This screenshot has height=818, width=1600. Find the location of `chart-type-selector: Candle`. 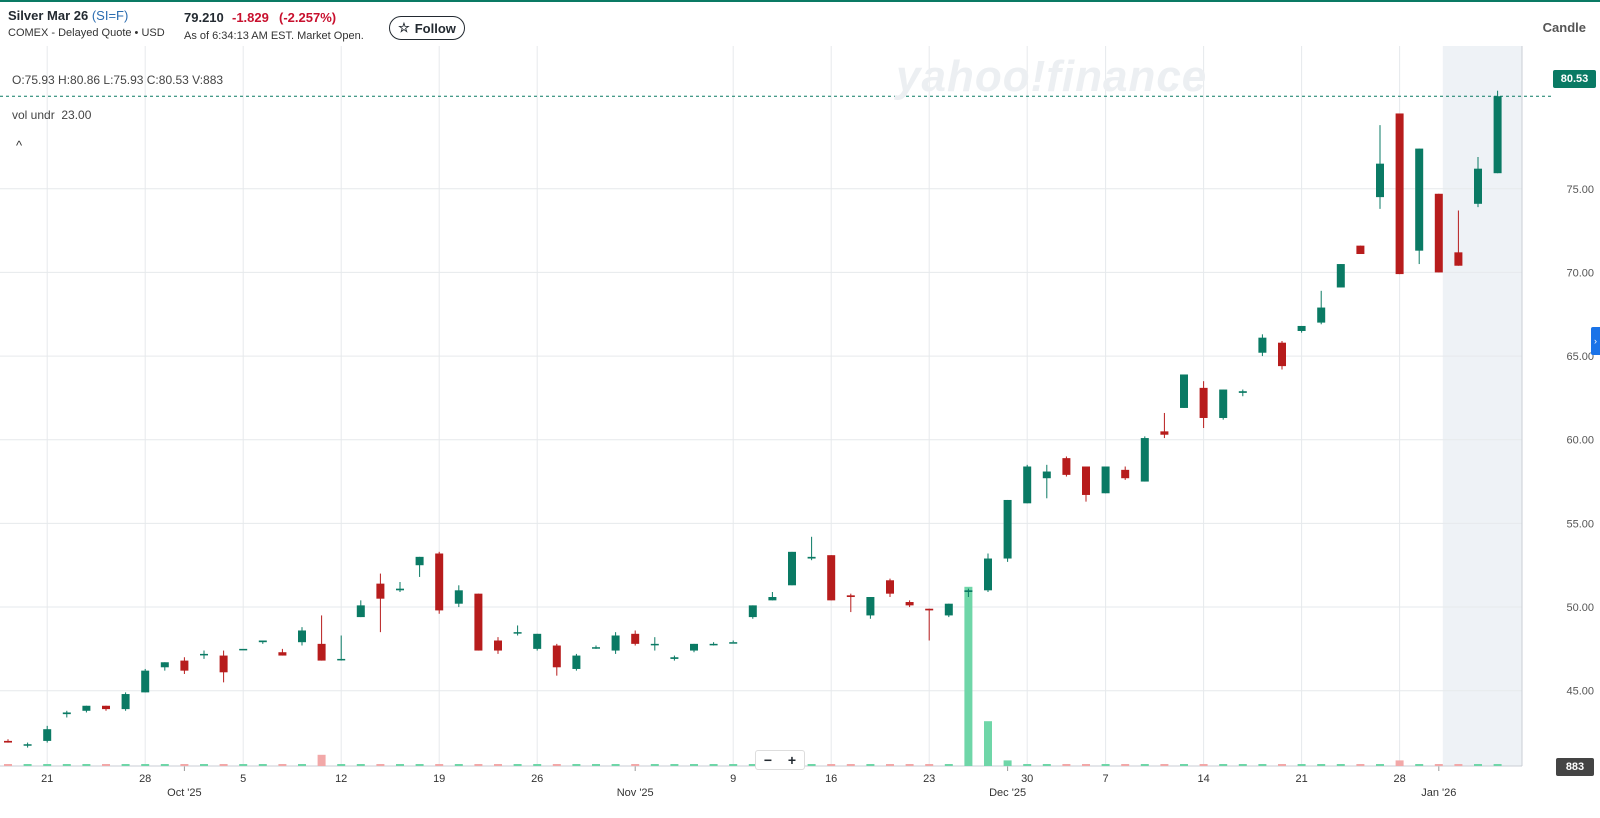

chart-type-selector: Candle is located at coordinates (1564, 27).